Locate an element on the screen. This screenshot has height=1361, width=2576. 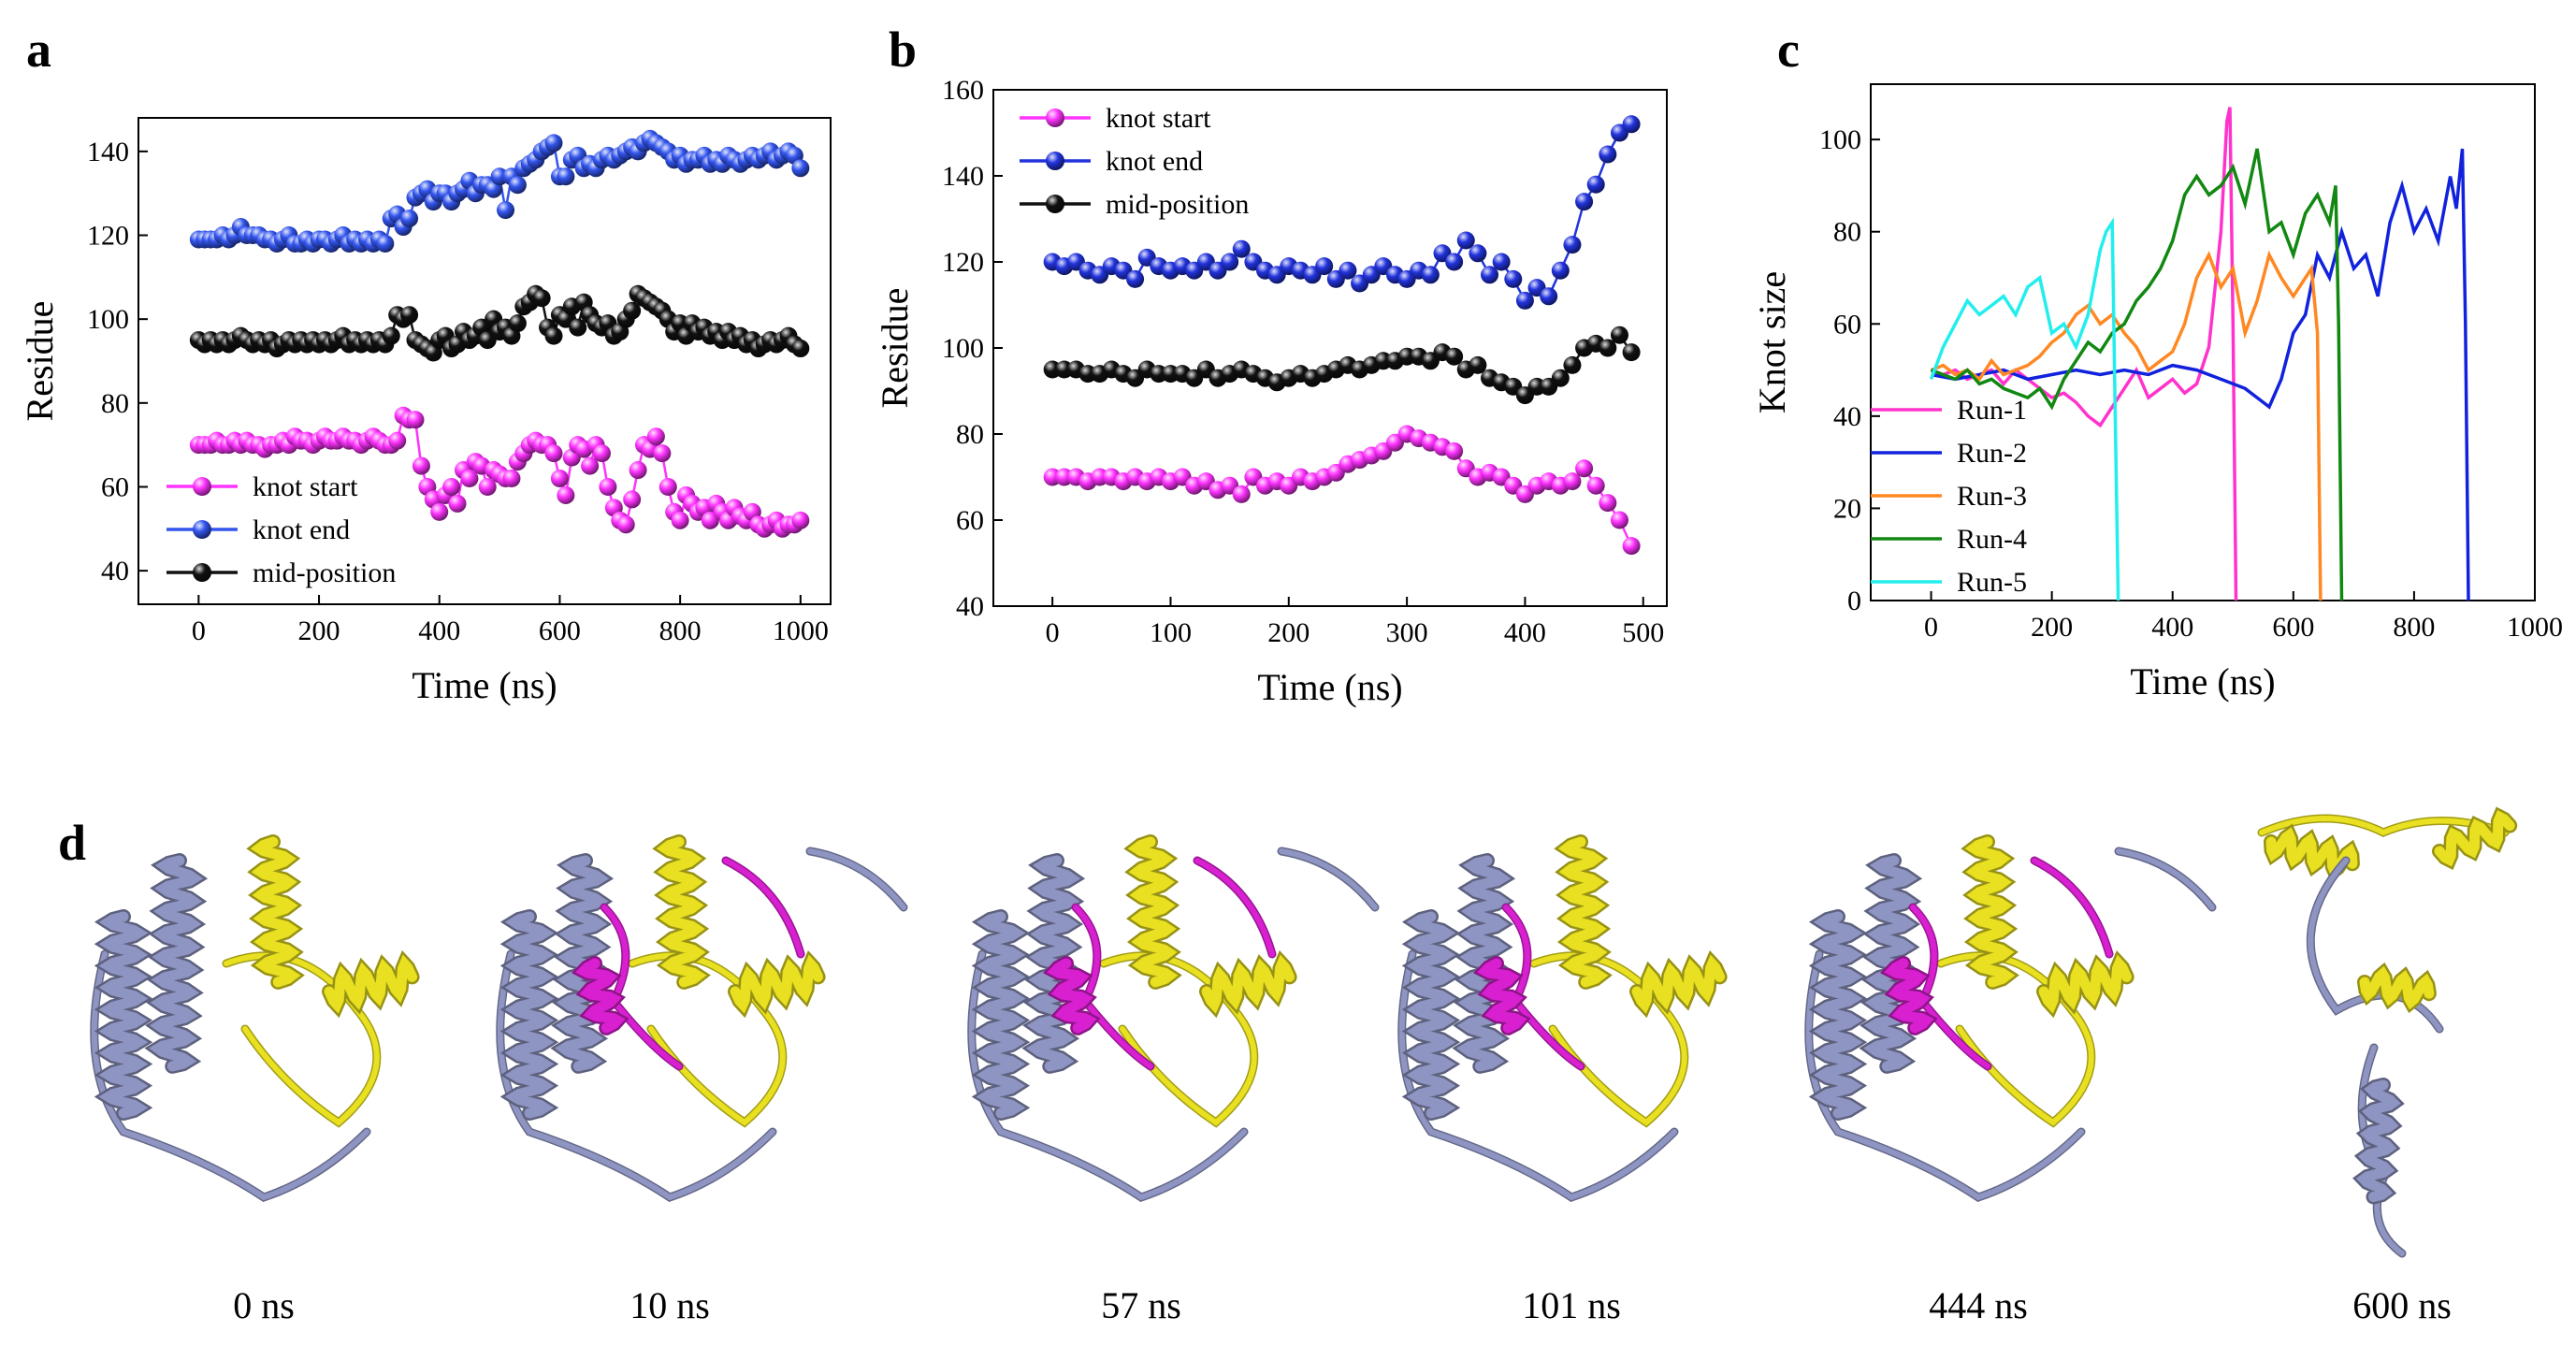
legend-entry: Run-2 is located at coordinates (1949, 453).